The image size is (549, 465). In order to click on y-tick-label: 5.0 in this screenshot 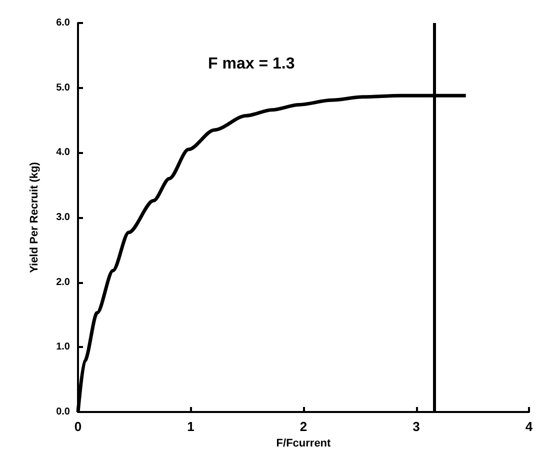, I will do `click(63, 88)`.